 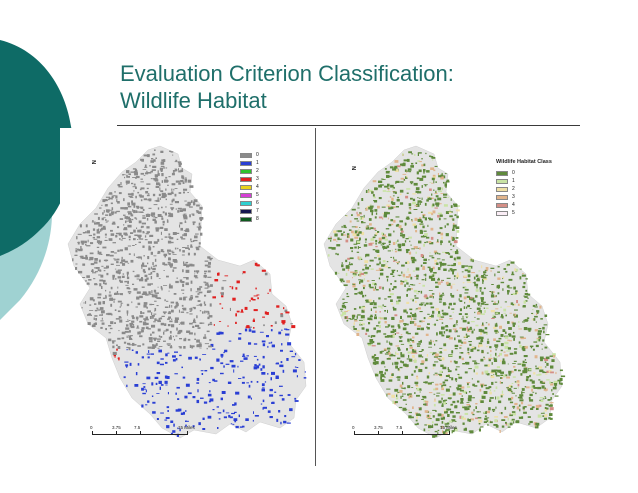 I want to click on legend-item: 6, so click(x=249, y=203).